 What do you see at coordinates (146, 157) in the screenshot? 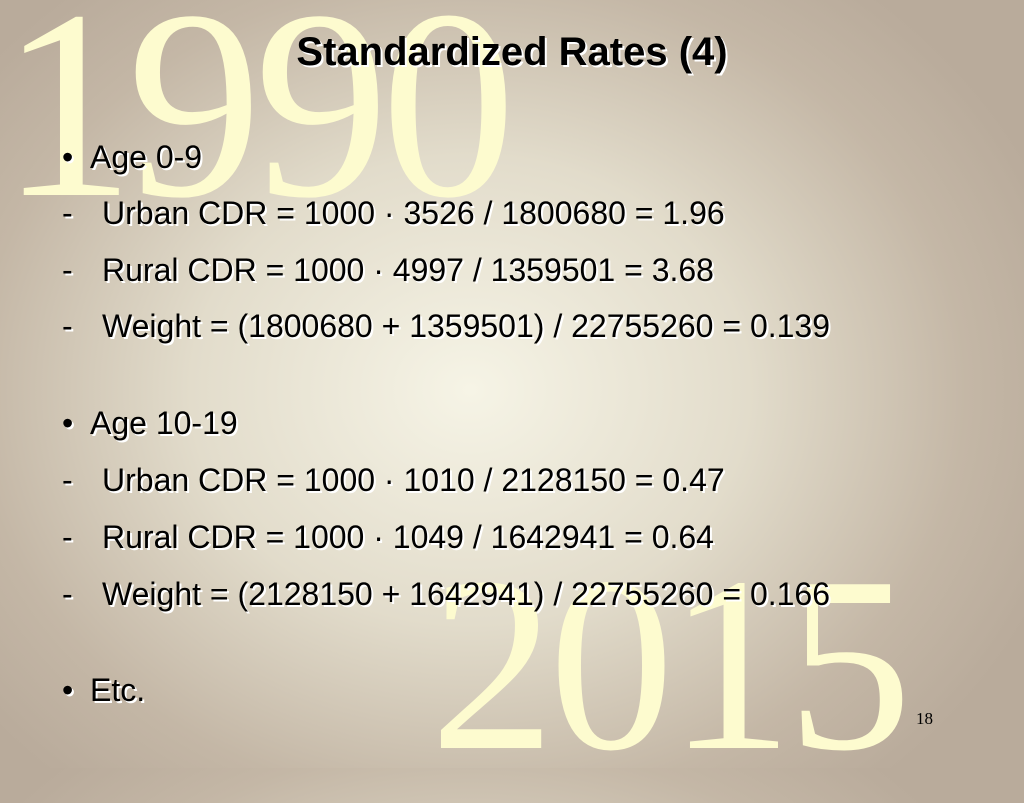
I see `bullet-text: Age 0-9` at bounding box center [146, 157].